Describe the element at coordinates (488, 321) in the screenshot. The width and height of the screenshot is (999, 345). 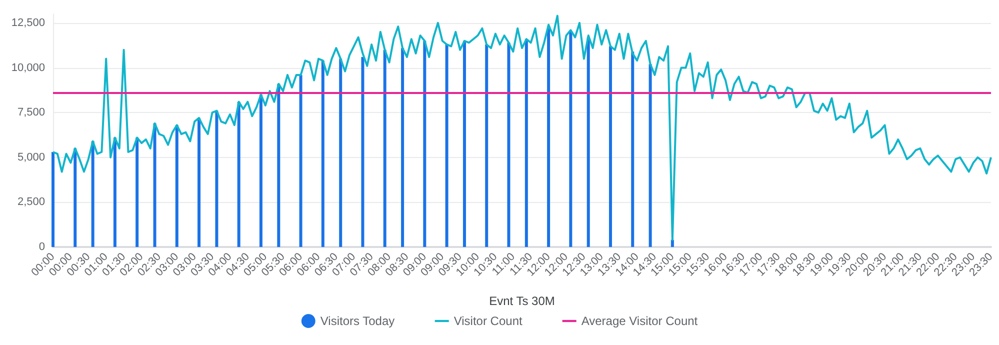
I see `legend-label: Visitor Count` at that location.